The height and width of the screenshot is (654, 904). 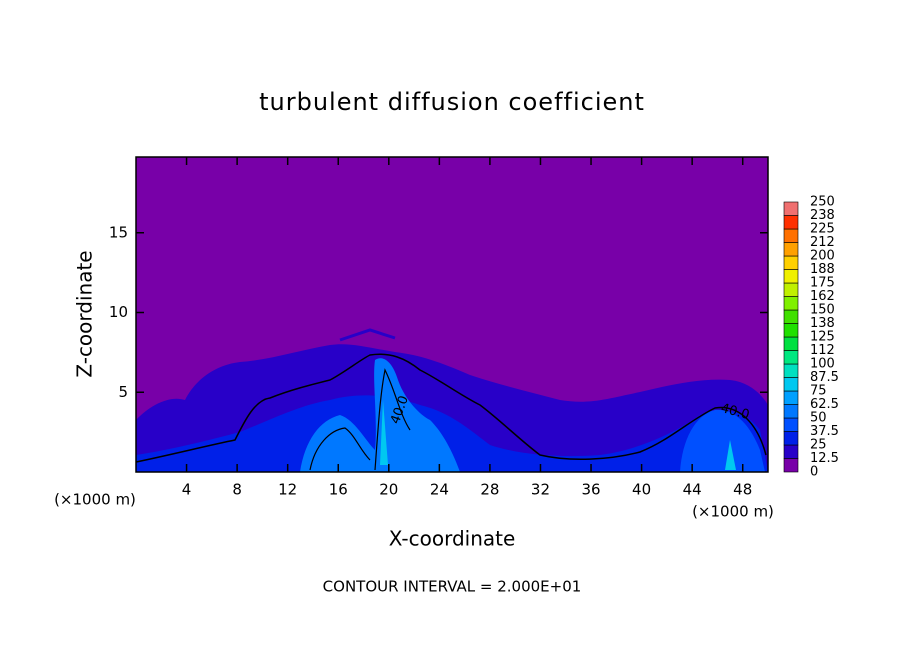 What do you see at coordinates (123, 392) in the screenshot?
I see `y-tick-label: 5` at bounding box center [123, 392].